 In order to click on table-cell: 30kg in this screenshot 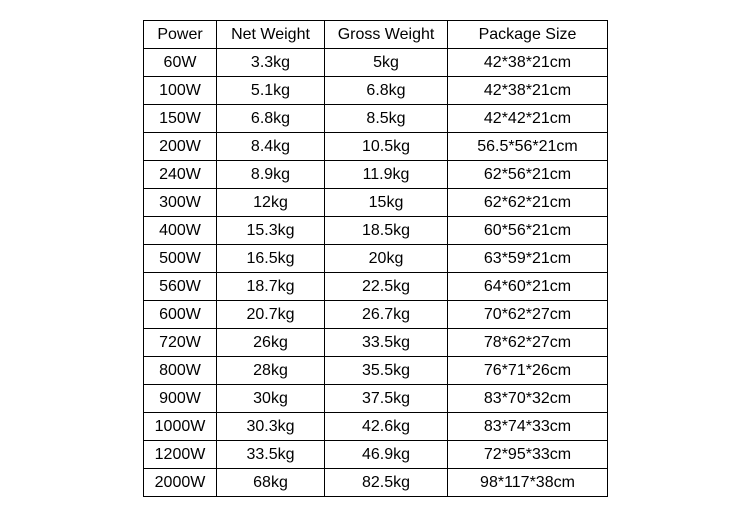, I will do `click(270, 398)`.